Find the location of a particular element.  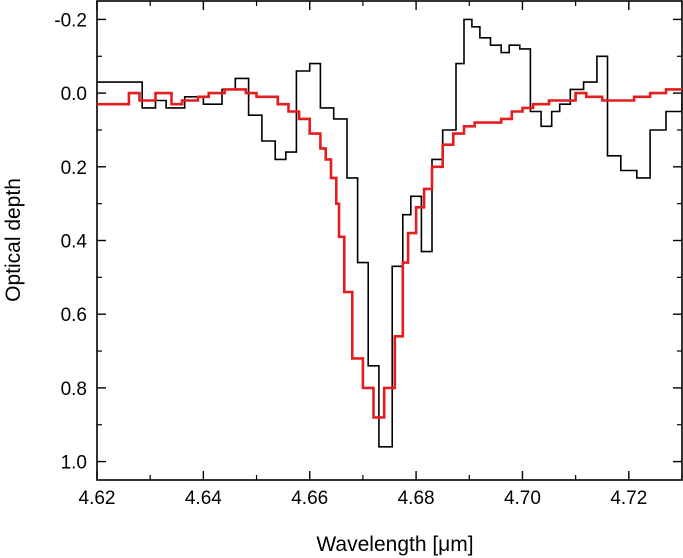

y-tick-label: 0.2 is located at coordinates (74, 168).